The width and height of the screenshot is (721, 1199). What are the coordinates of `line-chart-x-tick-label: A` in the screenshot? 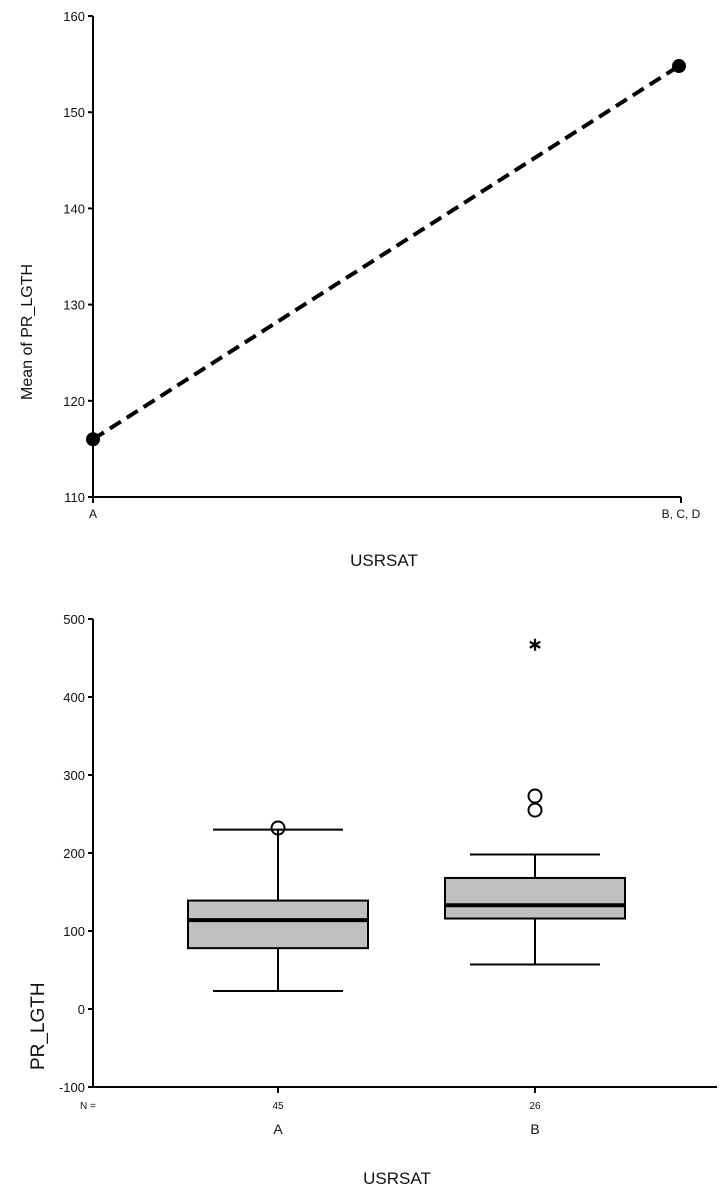 It's located at (93, 514).